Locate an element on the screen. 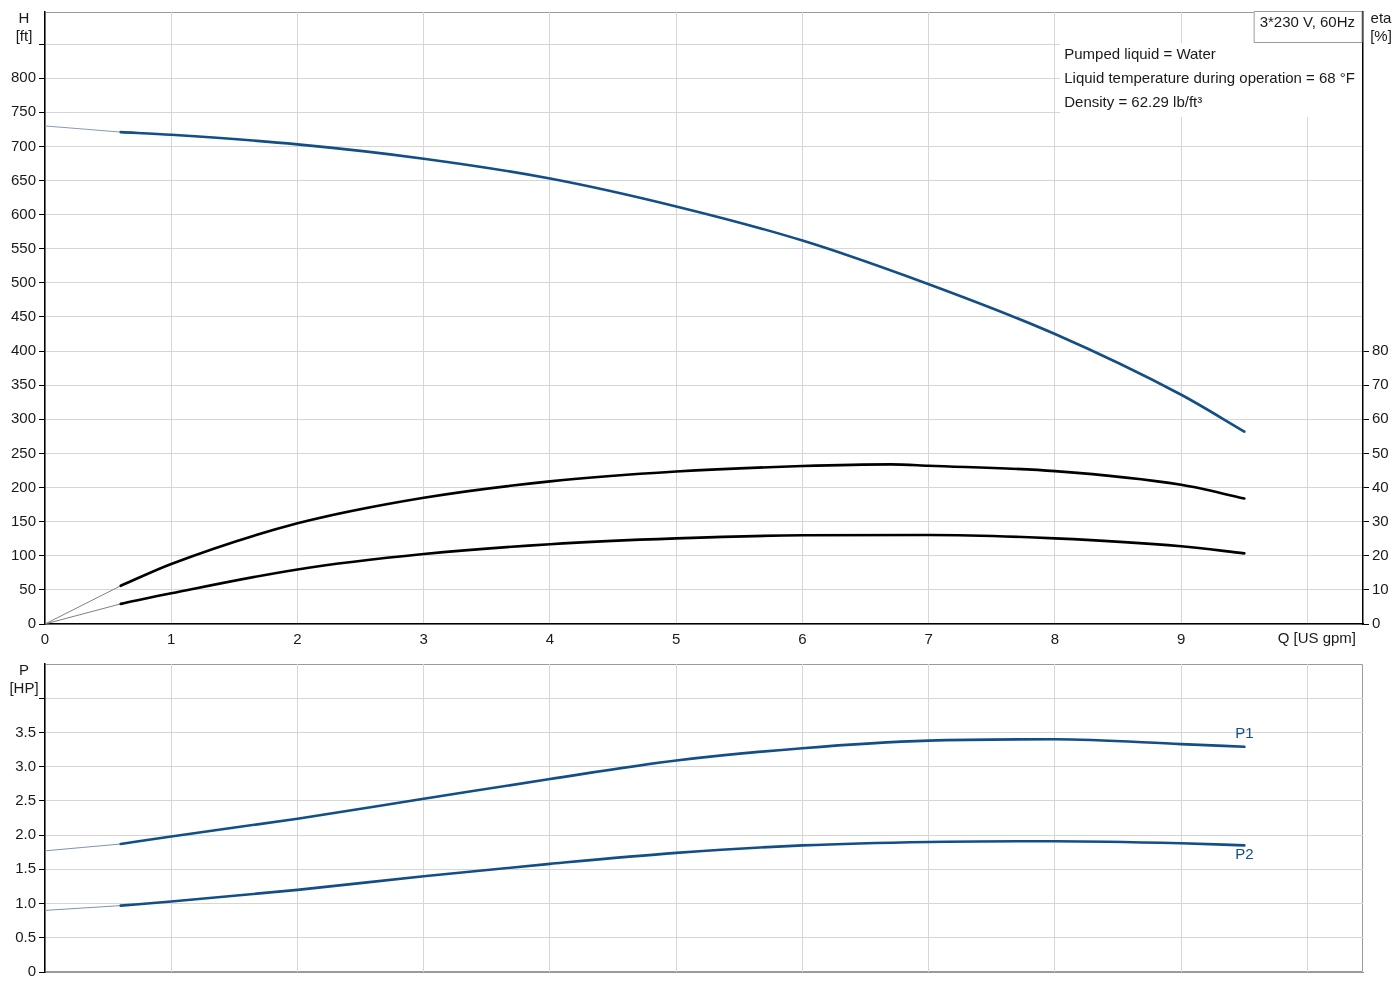  y-axis-title: H [ft] is located at coordinates (24, 27).